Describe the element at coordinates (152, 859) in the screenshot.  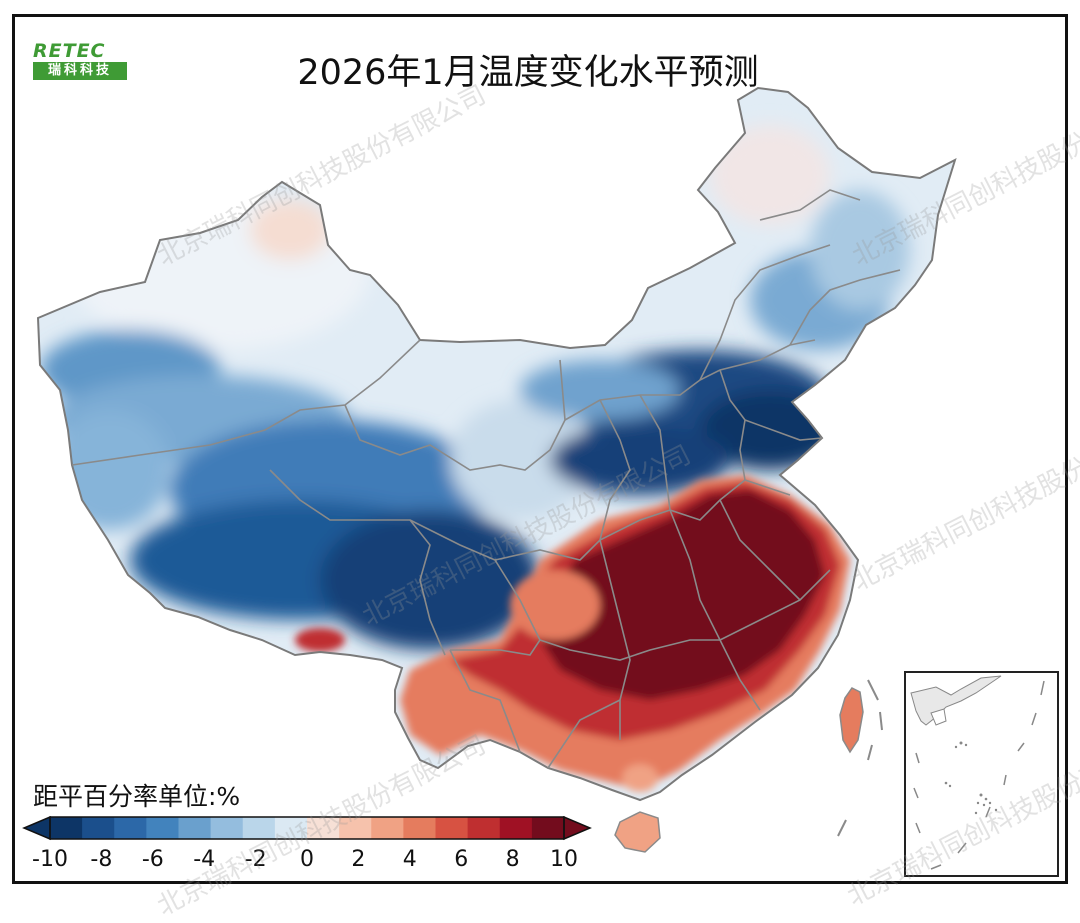
I see `legend-tick-label: -6` at that location.